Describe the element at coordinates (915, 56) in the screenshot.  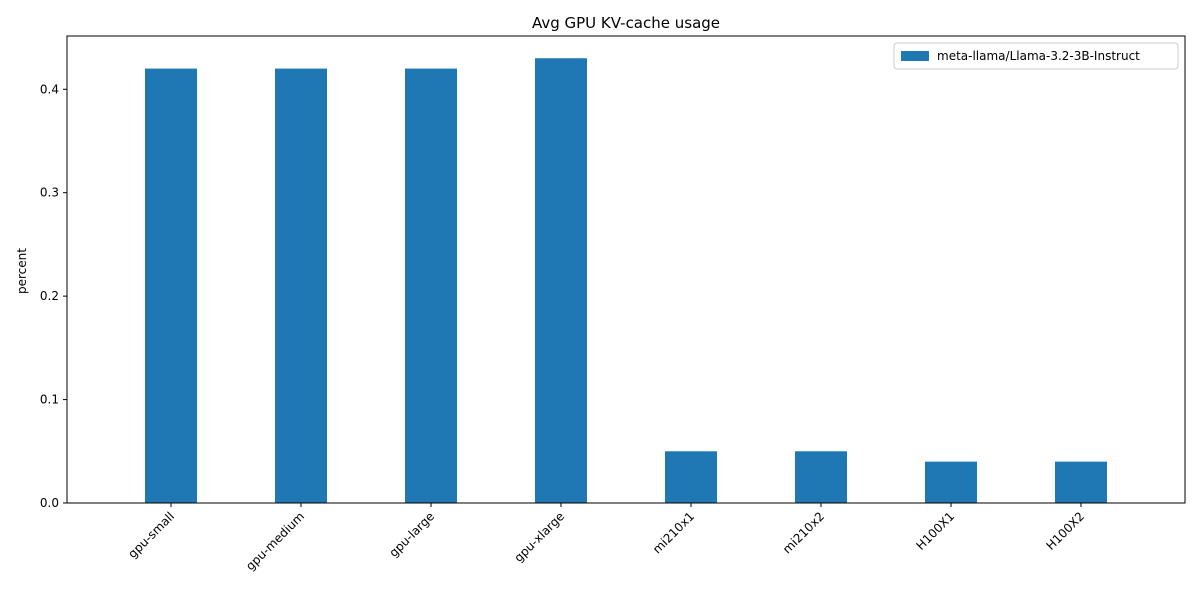
I see `legend-swatch` at that location.